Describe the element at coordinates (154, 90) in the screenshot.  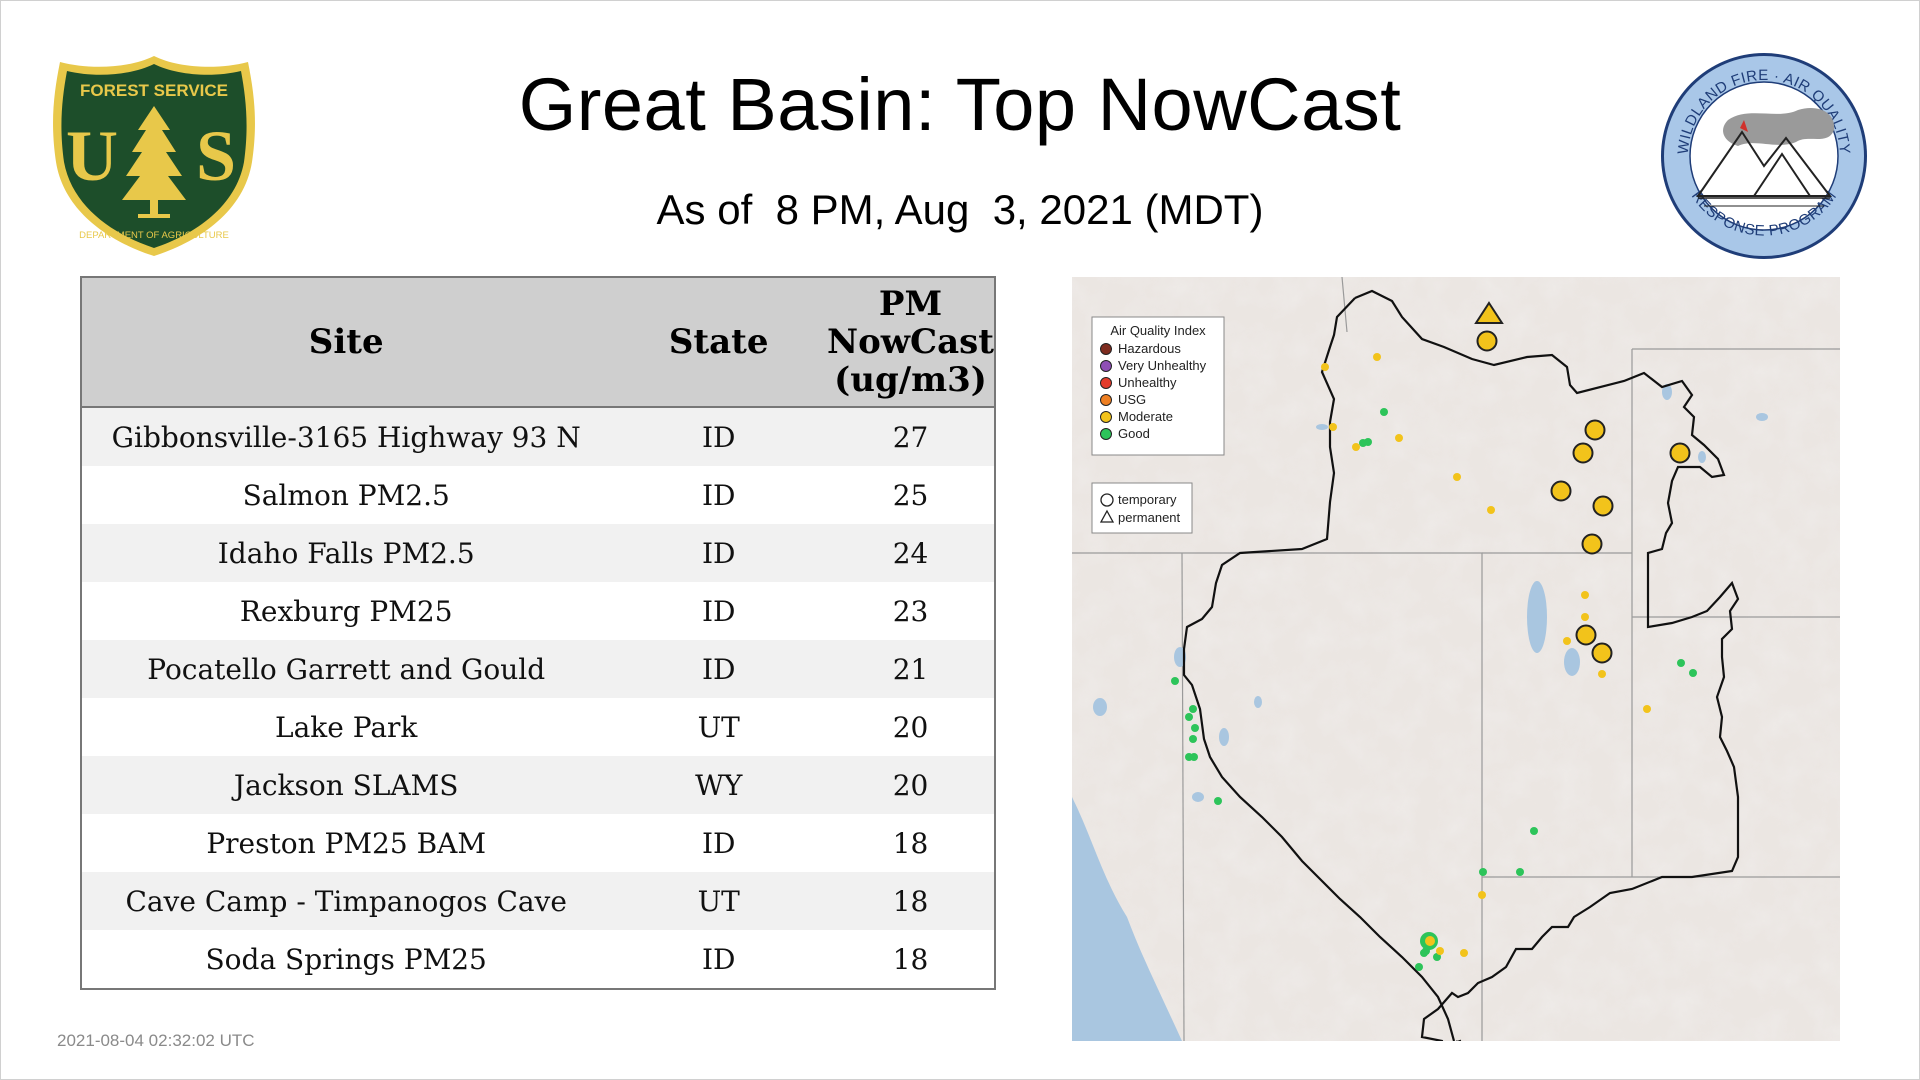
I see `logo-left-top-text: FOREST SERVICE` at that location.